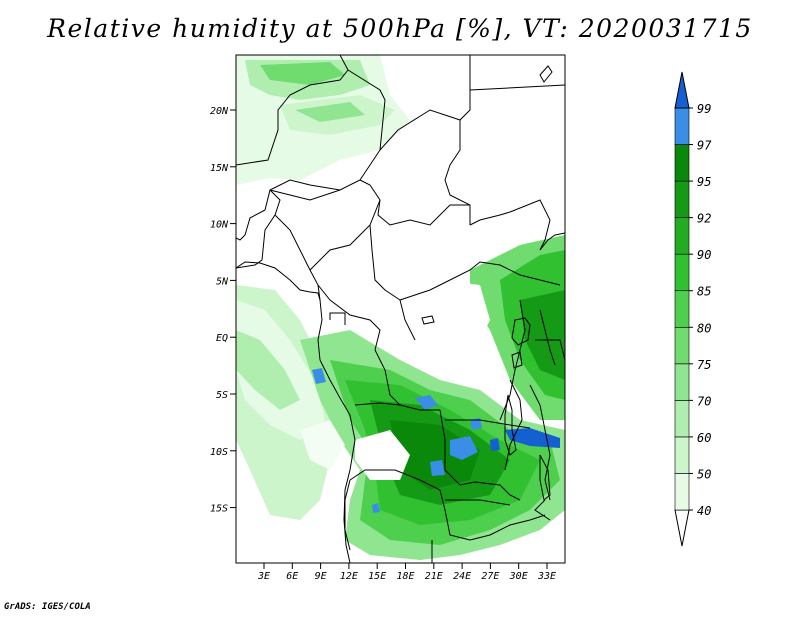 The image size is (800, 618). I want to click on lon-tick-label: 27E, so click(490, 576).